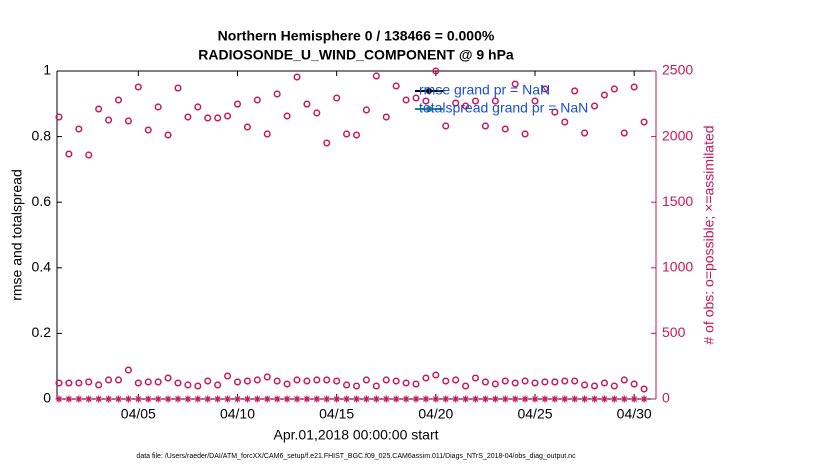  What do you see at coordinates (677, 135) in the screenshot?
I see `y2-tick-label: 2000` at bounding box center [677, 135].